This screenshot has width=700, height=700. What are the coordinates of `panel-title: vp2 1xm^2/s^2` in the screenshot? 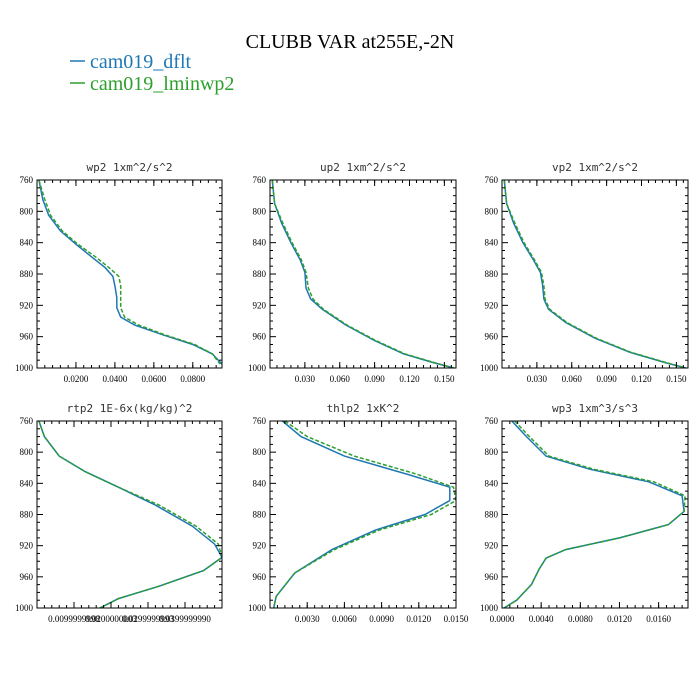 It's located at (595, 167).